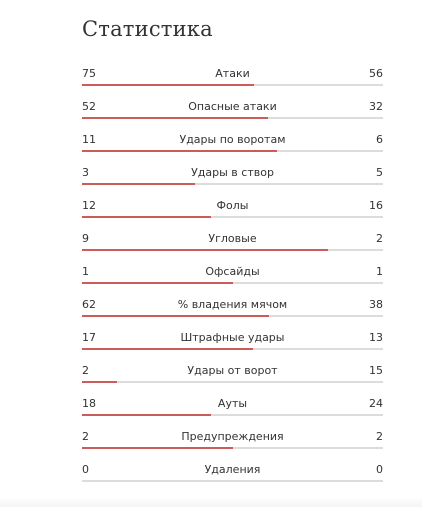 This screenshot has height=507, width=422. Describe the element at coordinates (232, 238) in the screenshot. I see `stat-label: Угловые` at that location.